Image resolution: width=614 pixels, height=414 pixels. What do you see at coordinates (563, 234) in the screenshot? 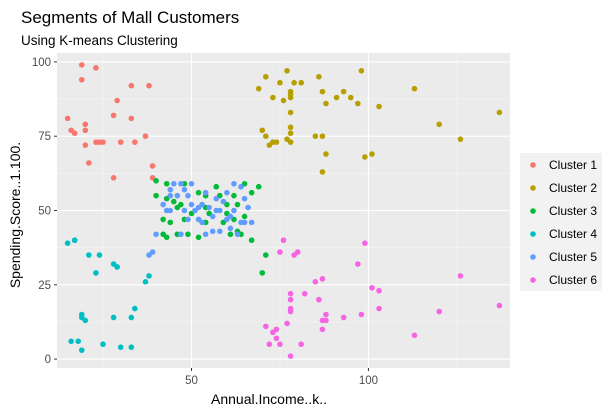
I see `legend-item-4: Cluster 4` at bounding box center [563, 234].